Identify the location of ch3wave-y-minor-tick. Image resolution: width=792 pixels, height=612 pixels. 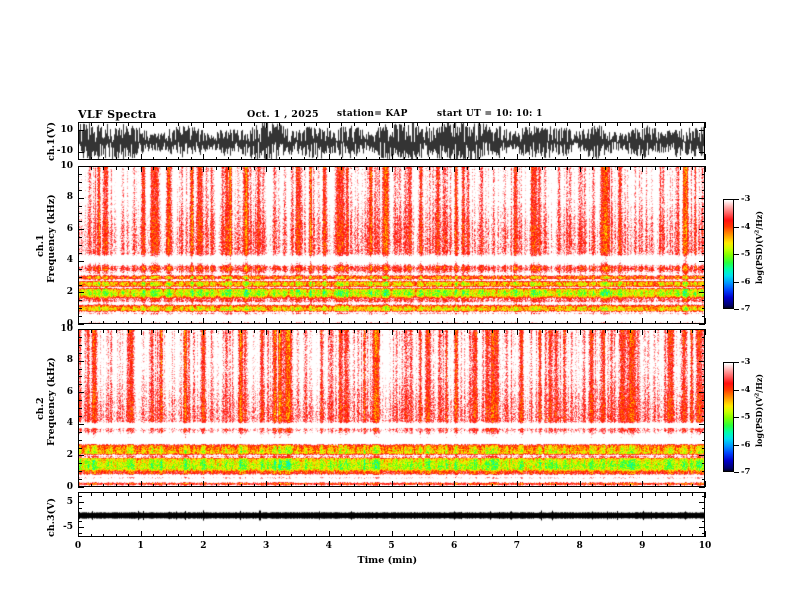
(80, 534).